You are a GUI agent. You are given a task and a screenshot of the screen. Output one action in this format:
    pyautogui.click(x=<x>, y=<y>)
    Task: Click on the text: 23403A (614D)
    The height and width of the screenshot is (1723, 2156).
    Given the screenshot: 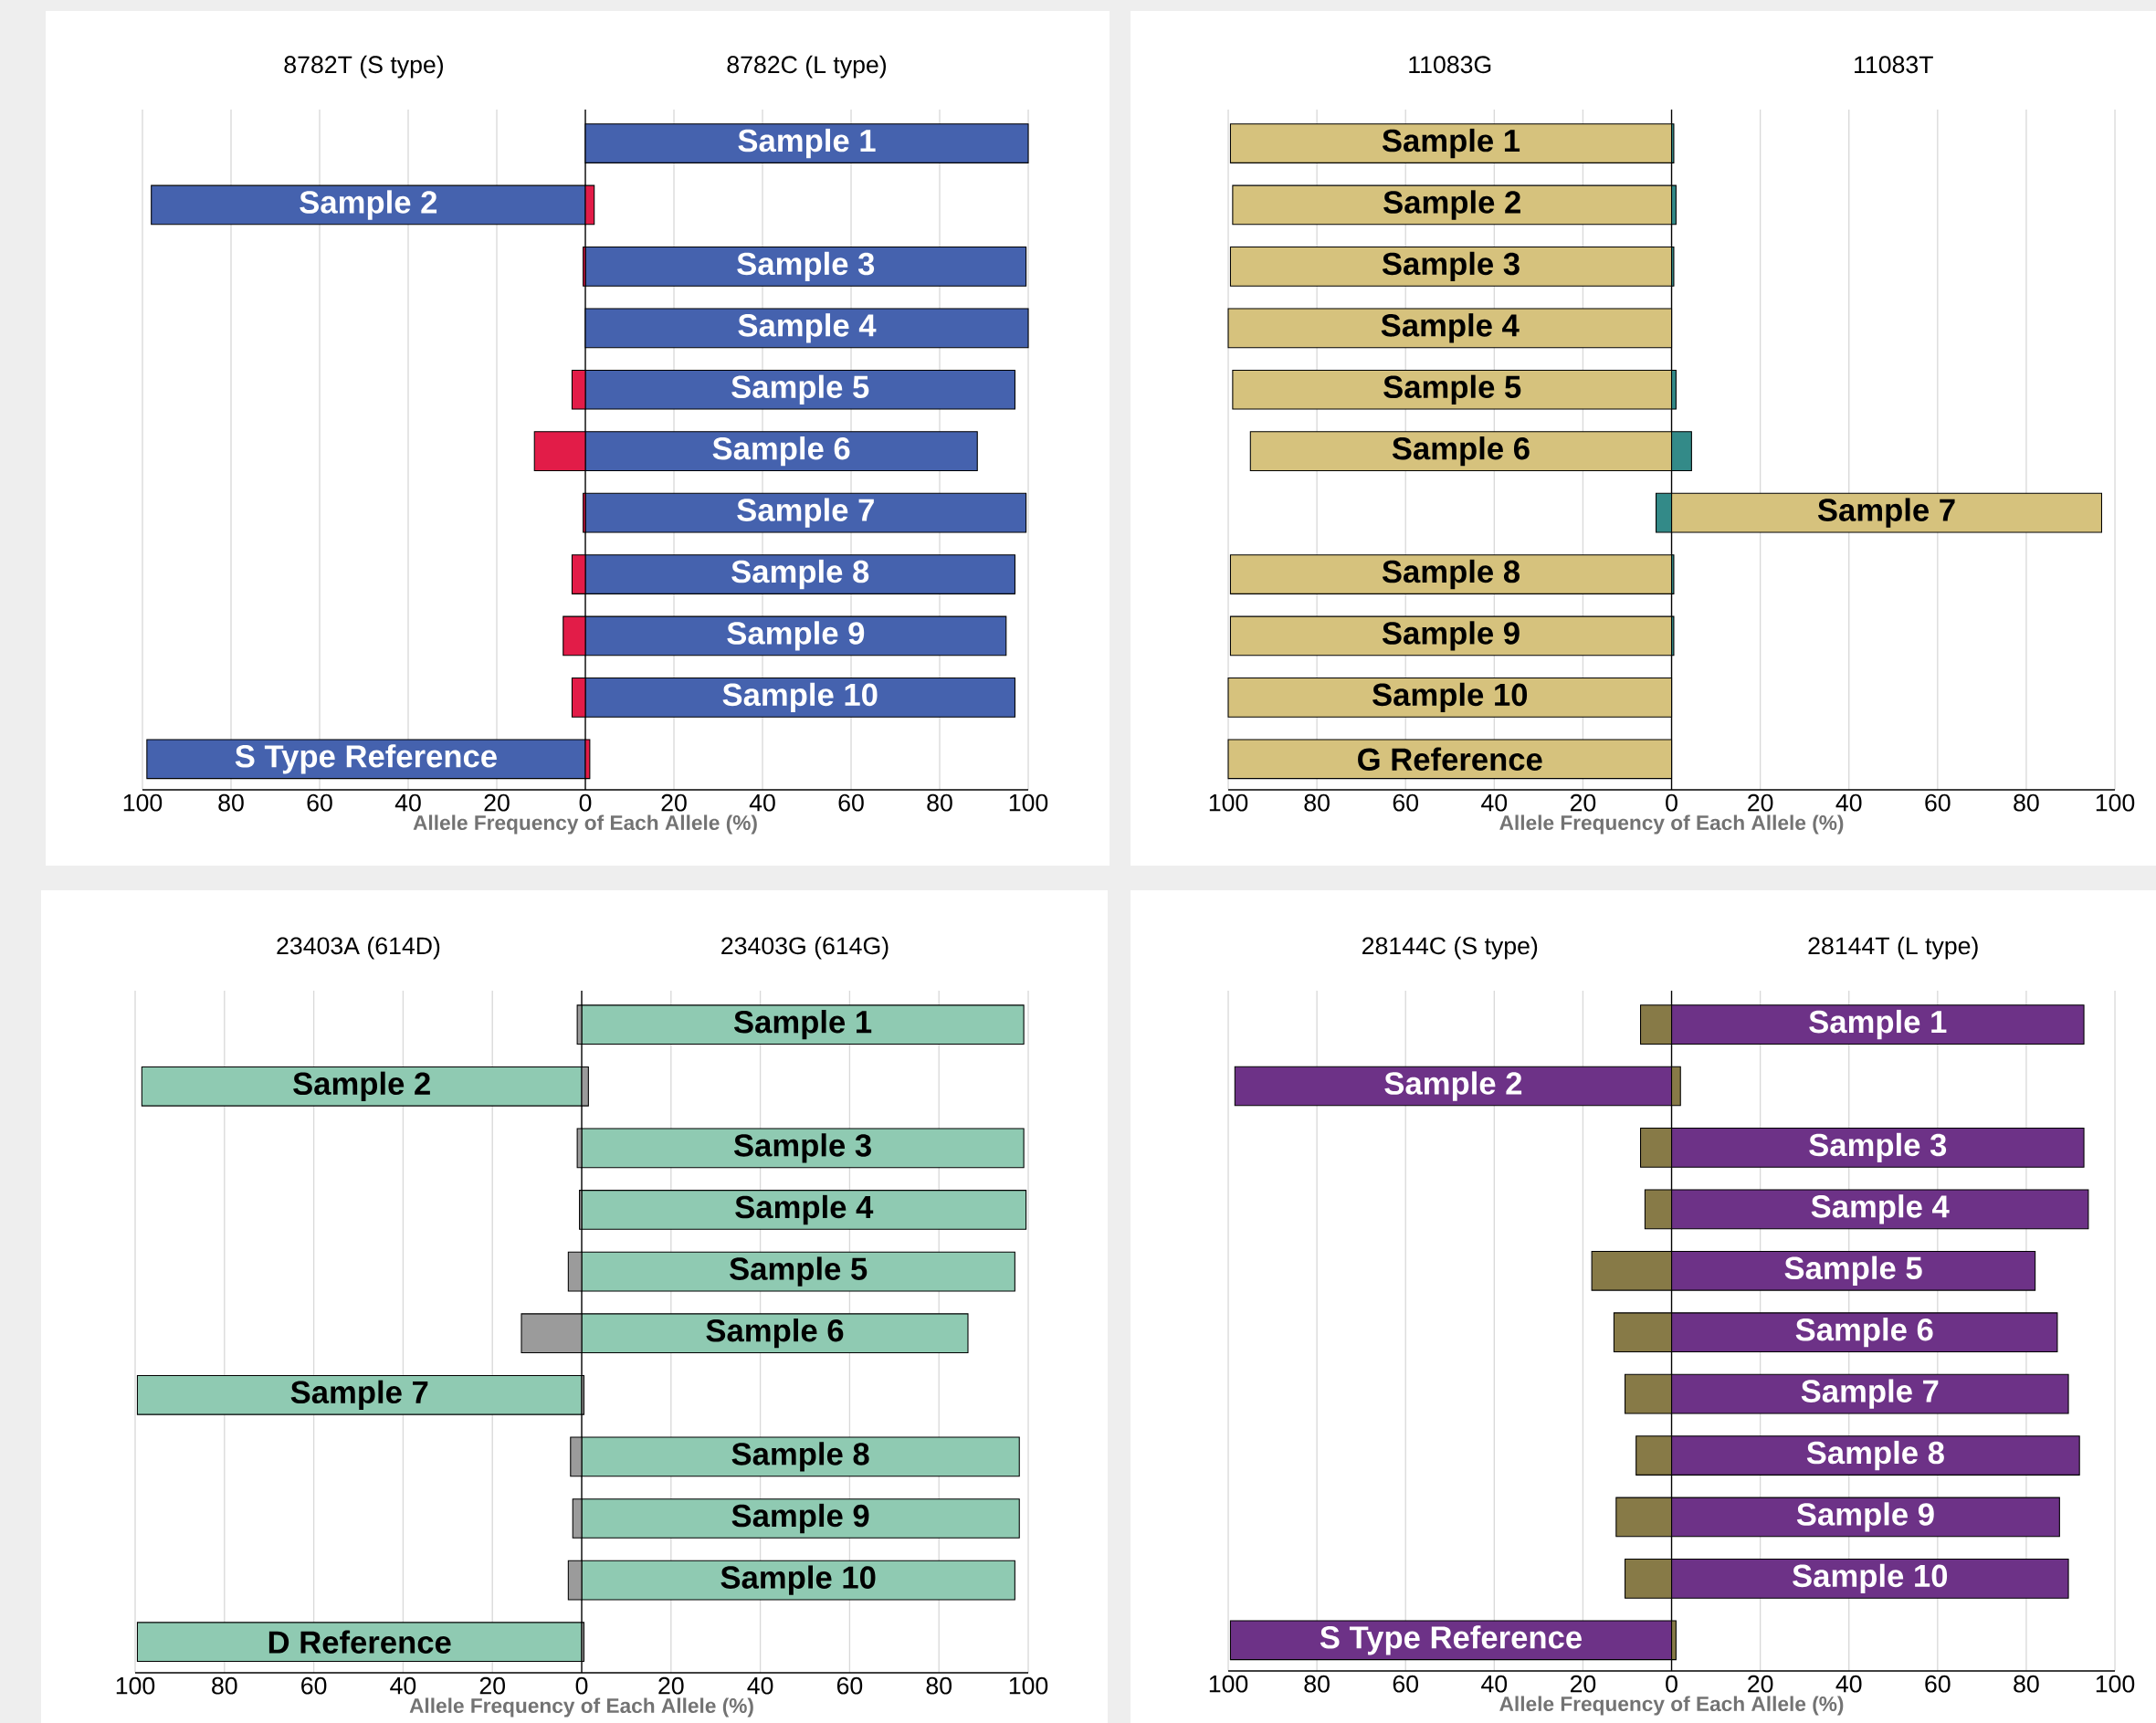 What is the action you would take?
    pyautogui.click(x=358, y=948)
    